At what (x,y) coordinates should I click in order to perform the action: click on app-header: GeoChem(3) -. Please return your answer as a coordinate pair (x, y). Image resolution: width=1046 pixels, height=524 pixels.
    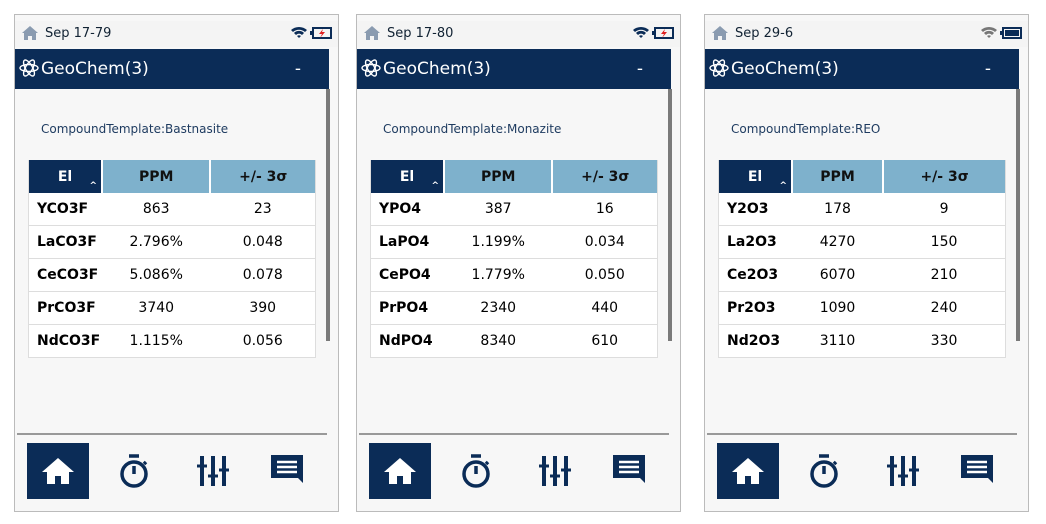
    Looking at the image, I should click on (172, 69).